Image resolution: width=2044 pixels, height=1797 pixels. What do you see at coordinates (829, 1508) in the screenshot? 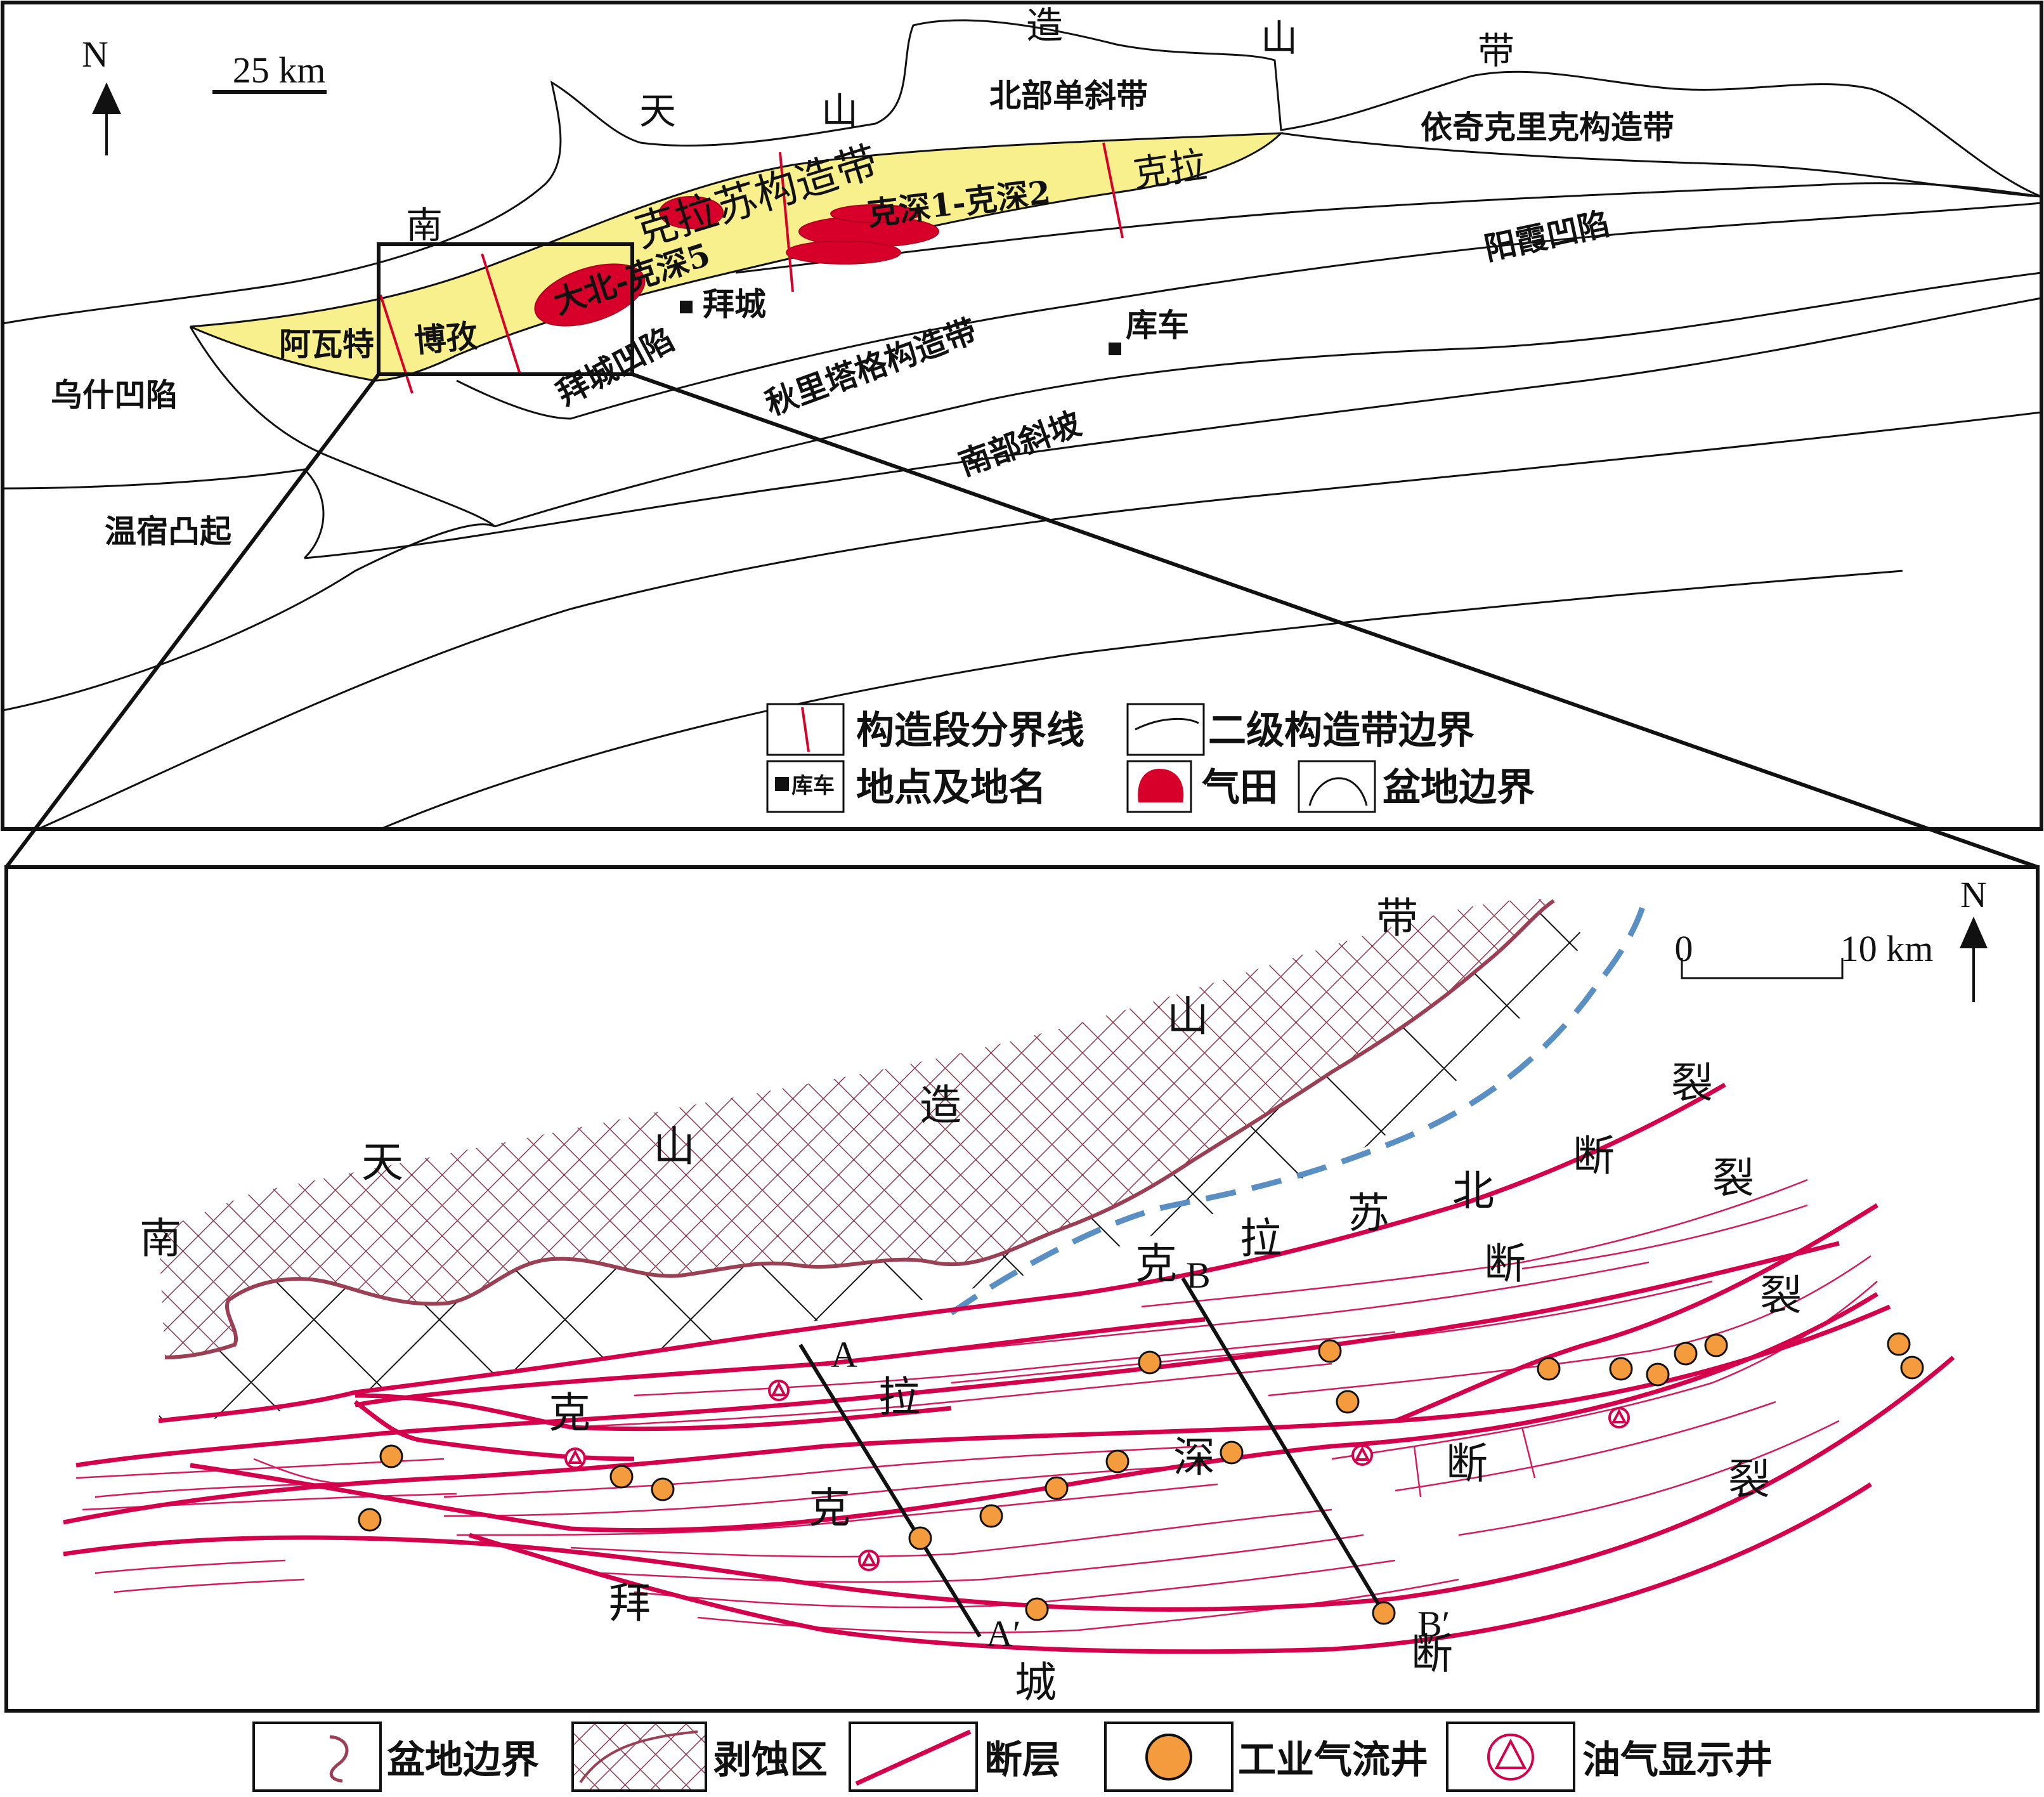
I see `label-ke-b: 克` at bounding box center [829, 1508].